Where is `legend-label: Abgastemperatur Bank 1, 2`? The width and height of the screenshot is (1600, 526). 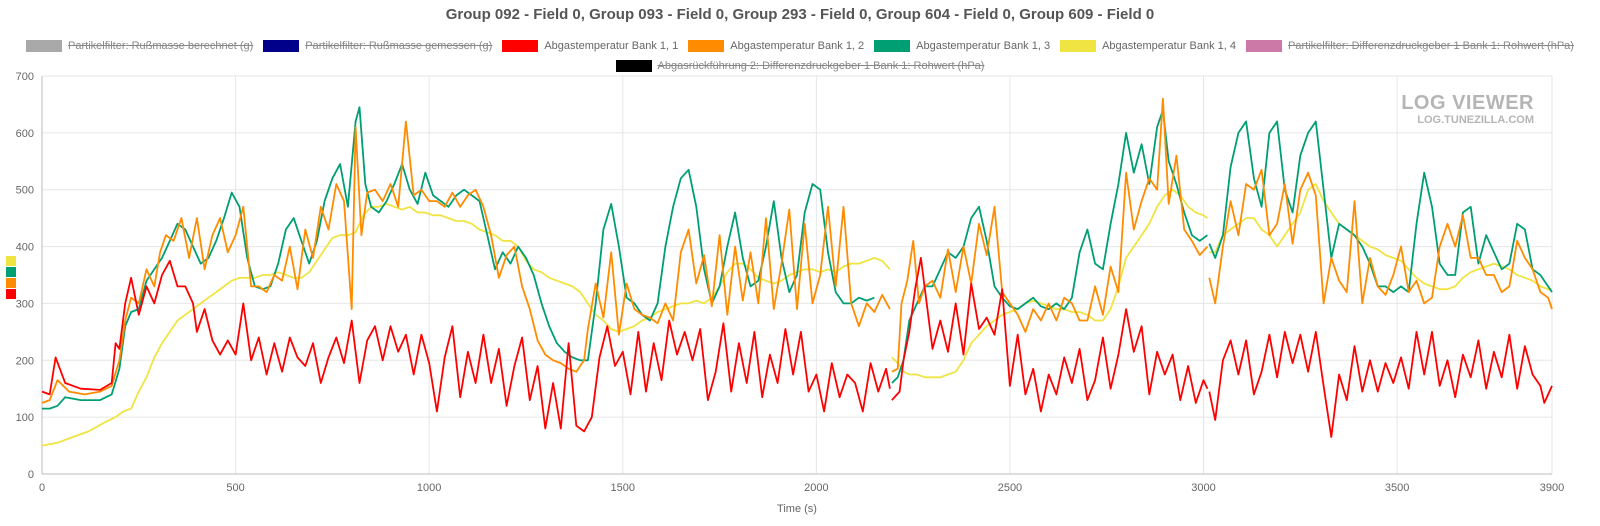 legend-label: Abgastemperatur Bank 1, 2 is located at coordinates (797, 46).